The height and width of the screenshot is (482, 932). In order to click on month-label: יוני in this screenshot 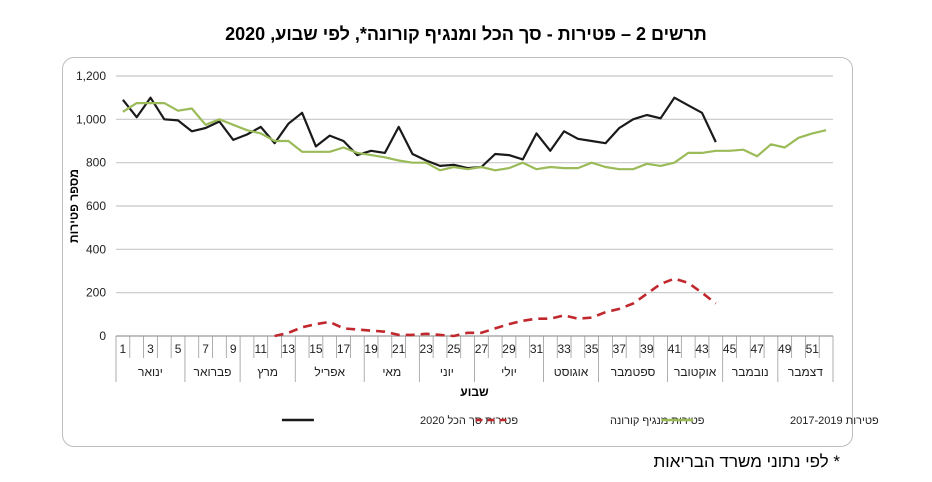, I will do `click(447, 372)`.